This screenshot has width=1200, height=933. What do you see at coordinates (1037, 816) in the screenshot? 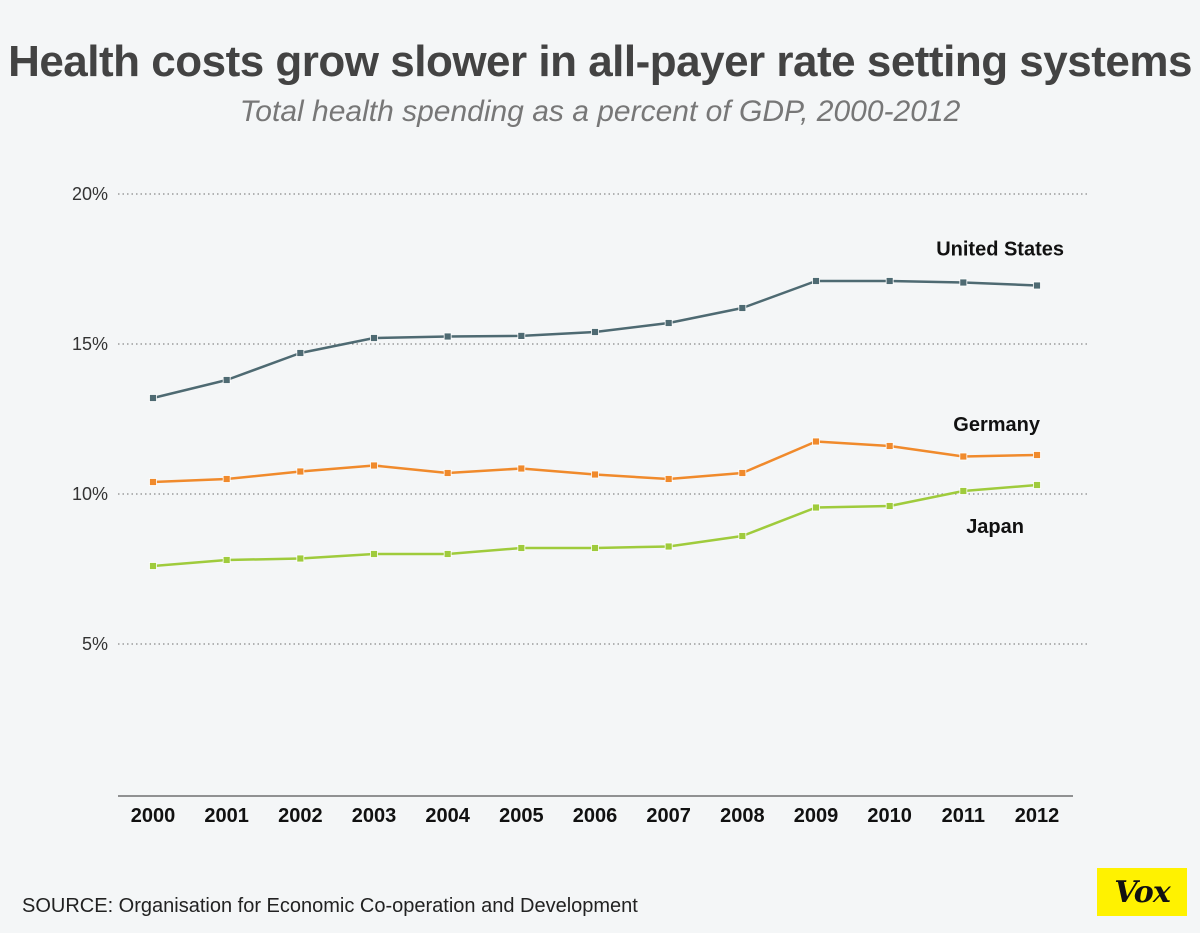
I see `x-tick-label: 2012` at bounding box center [1037, 816].